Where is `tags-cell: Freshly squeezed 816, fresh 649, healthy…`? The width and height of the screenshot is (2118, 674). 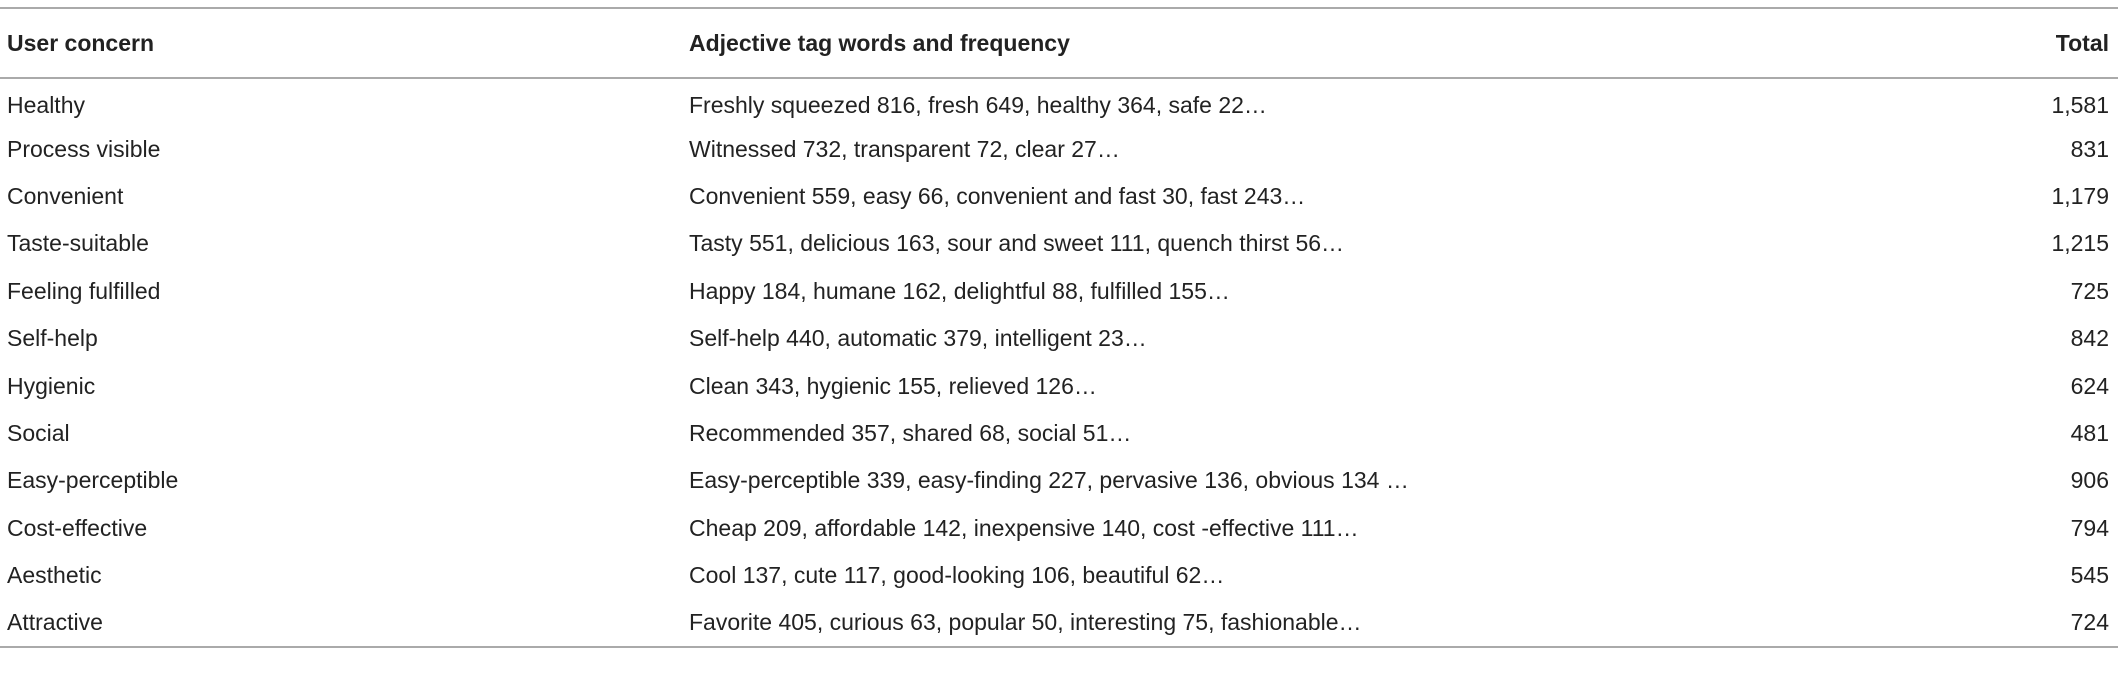
tags-cell: Freshly squeezed 816, fresh 649, healthy… is located at coordinates (978, 104).